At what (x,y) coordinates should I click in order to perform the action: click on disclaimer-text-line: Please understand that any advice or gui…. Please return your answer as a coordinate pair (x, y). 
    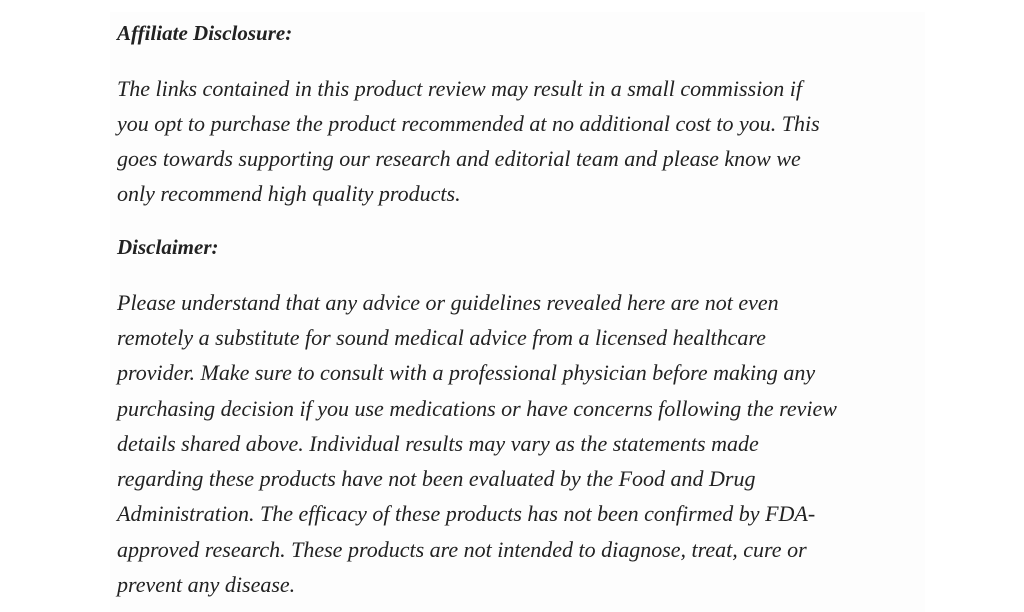
    Looking at the image, I should click on (448, 302).